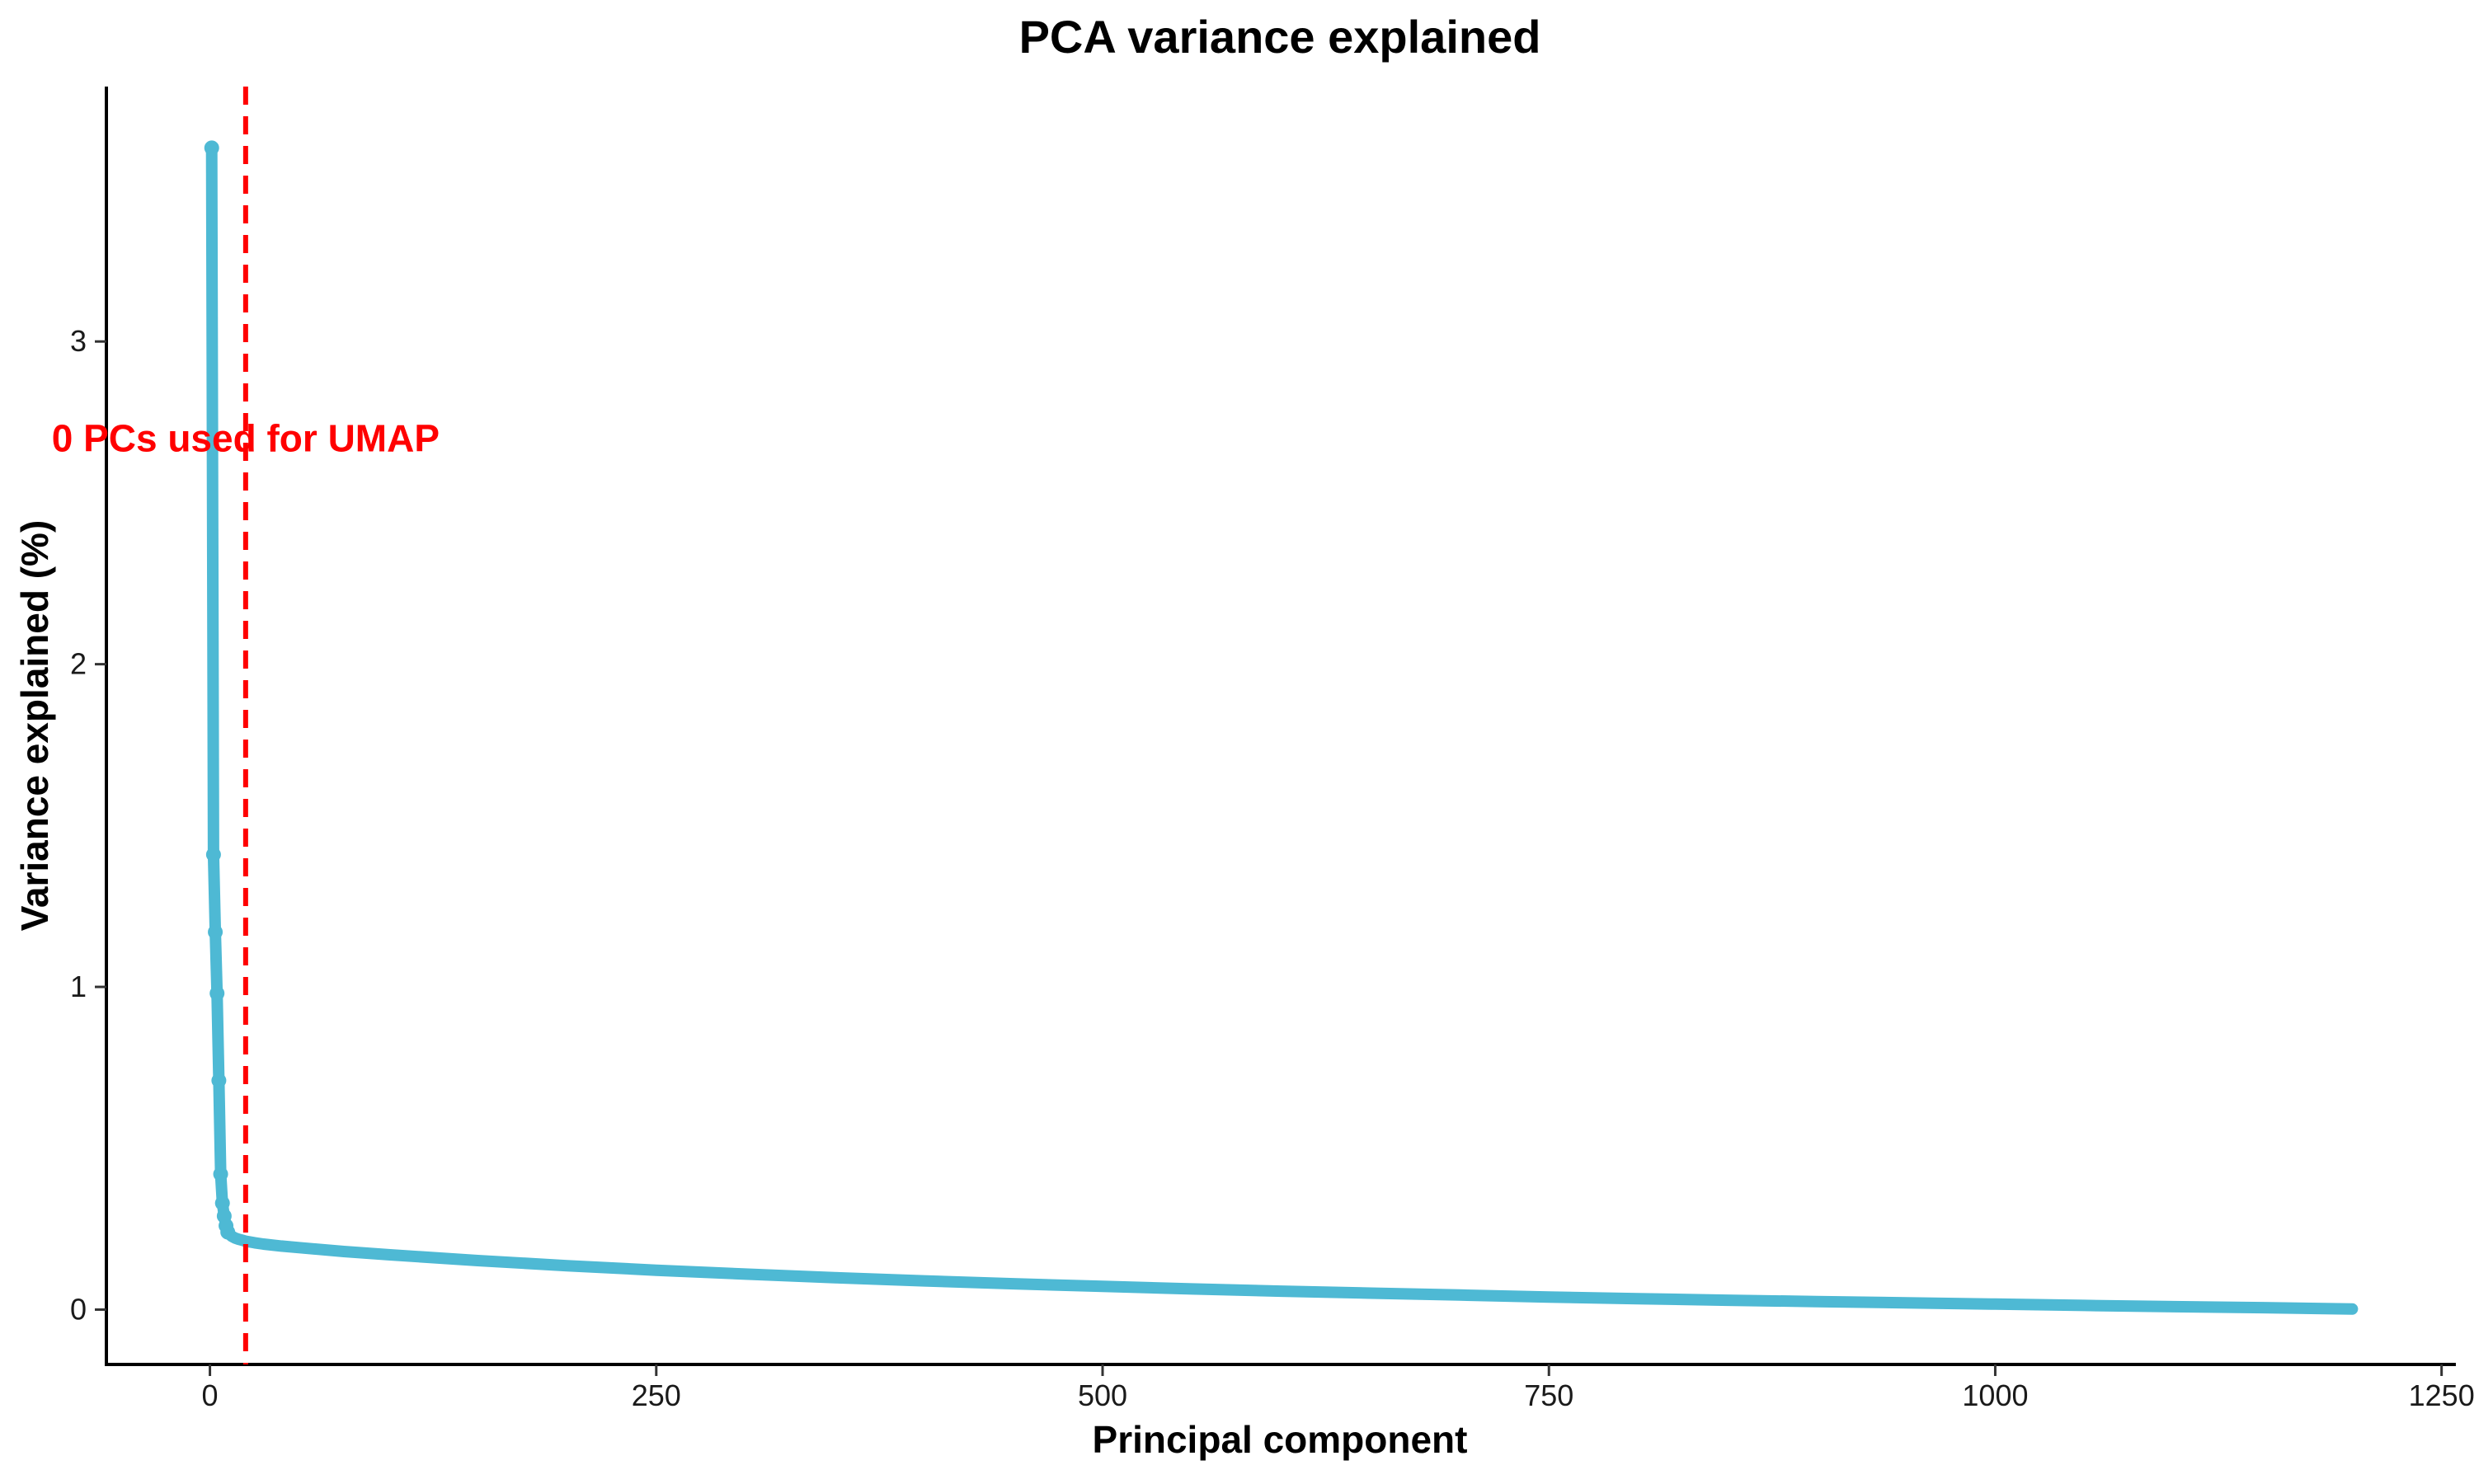  Describe the element at coordinates (1548, 1395) in the screenshot. I see `x-tick-label: 750` at that location.